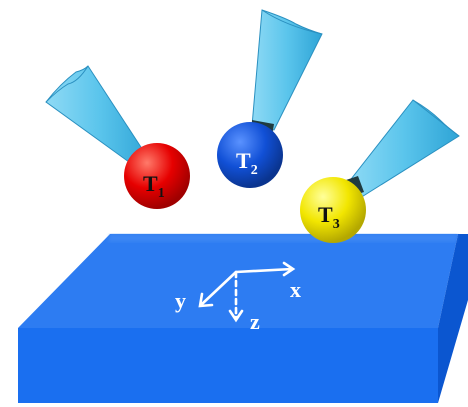  I want to click on probe-t2: T2, so click(269, 99).